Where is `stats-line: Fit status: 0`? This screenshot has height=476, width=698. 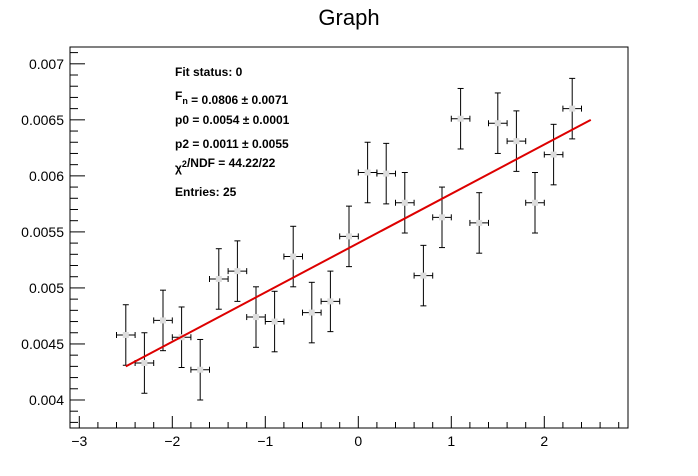 stats-line: Fit status: 0 is located at coordinates (209, 72).